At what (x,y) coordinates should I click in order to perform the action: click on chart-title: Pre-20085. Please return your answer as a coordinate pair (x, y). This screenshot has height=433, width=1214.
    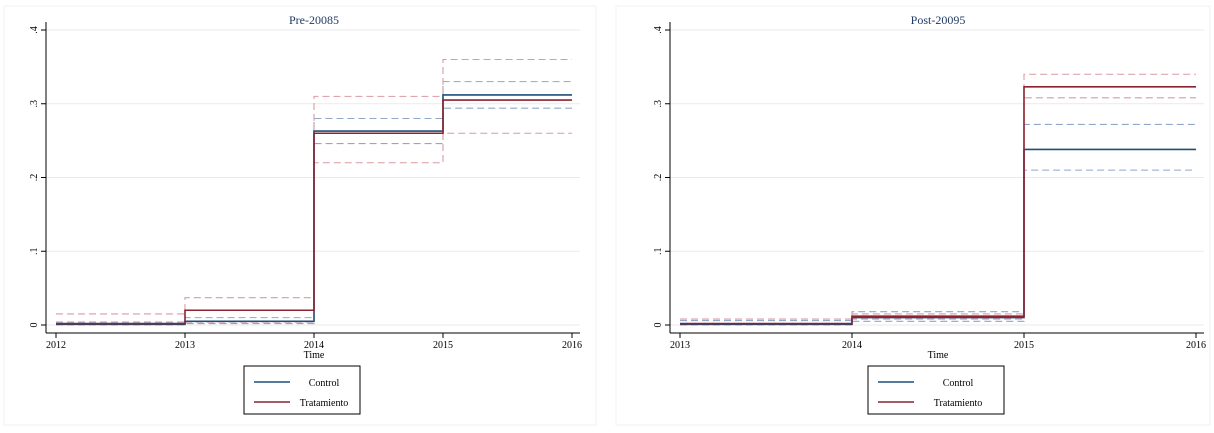
    Looking at the image, I should click on (314, 20).